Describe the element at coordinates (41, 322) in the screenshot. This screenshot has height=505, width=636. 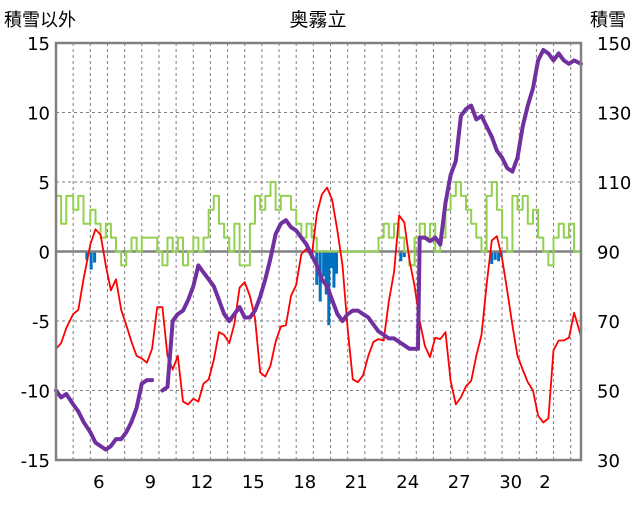
I see `left-tick-label: -5` at that location.